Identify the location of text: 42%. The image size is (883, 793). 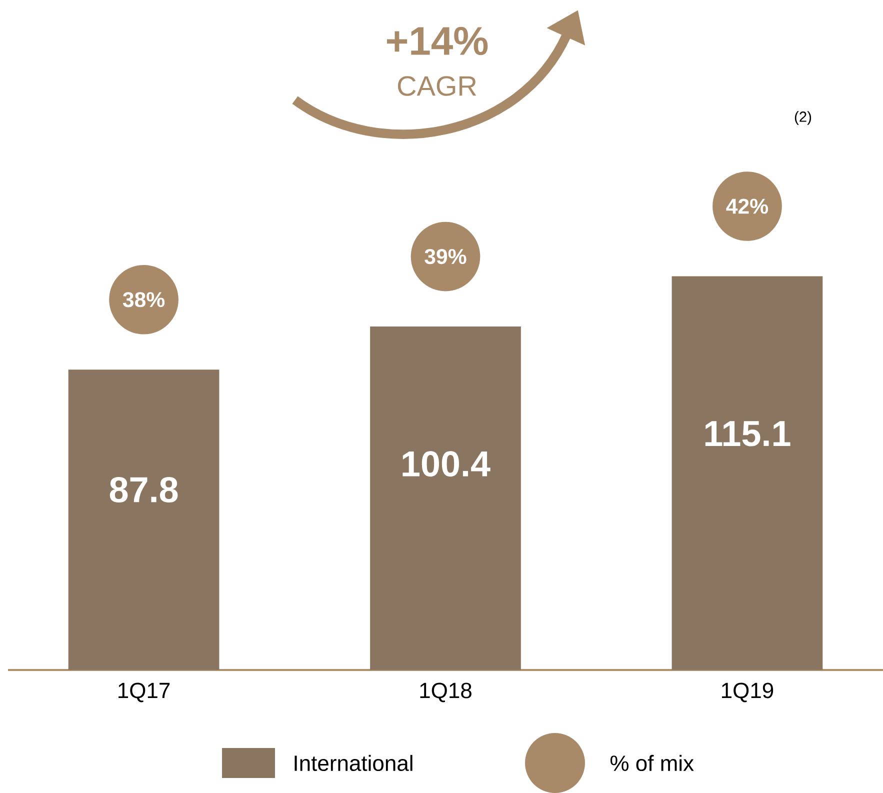
(747, 206).